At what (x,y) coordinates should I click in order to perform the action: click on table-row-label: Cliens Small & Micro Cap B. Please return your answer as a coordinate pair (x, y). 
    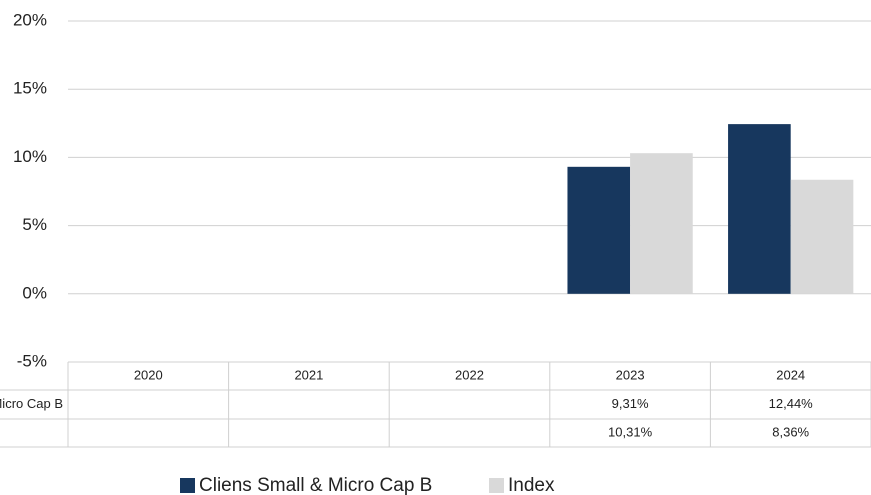
    Looking at the image, I should click on (31, 403).